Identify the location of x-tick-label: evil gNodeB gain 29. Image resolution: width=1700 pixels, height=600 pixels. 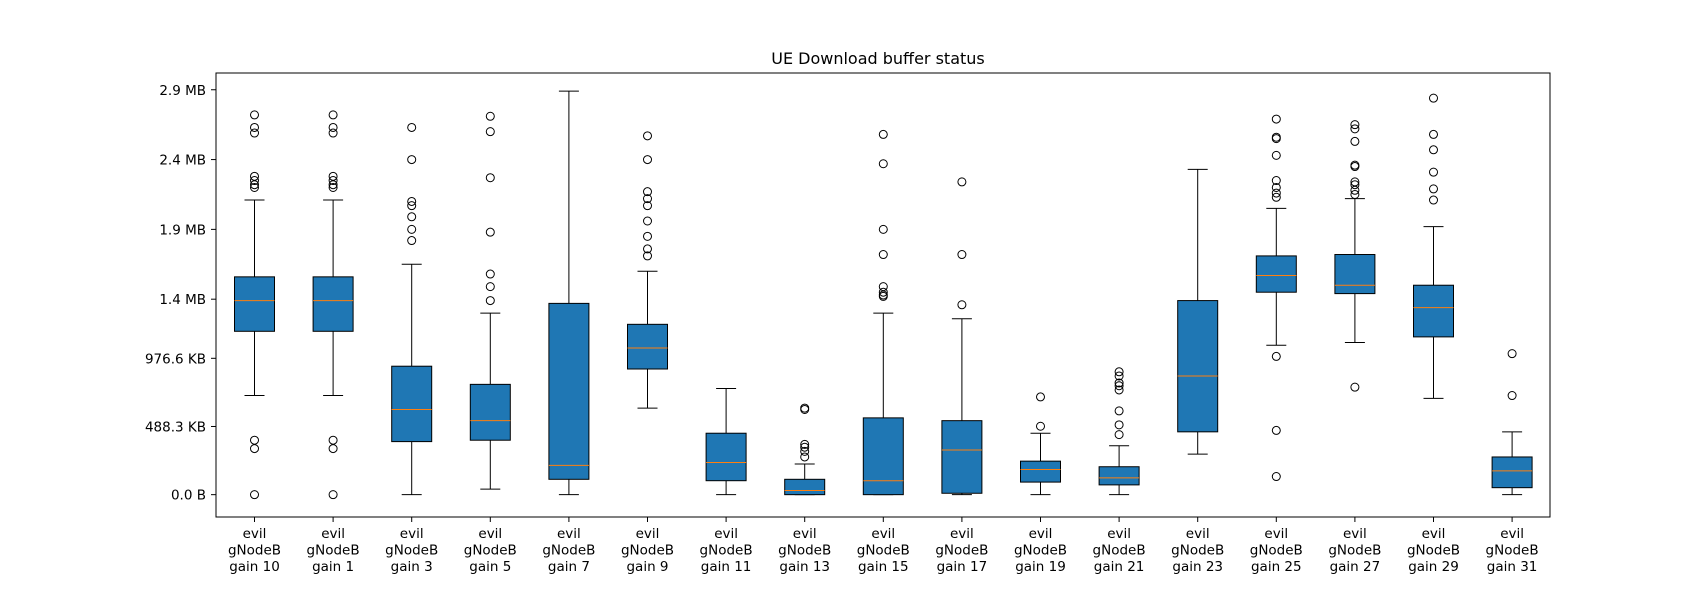
(1433, 550).